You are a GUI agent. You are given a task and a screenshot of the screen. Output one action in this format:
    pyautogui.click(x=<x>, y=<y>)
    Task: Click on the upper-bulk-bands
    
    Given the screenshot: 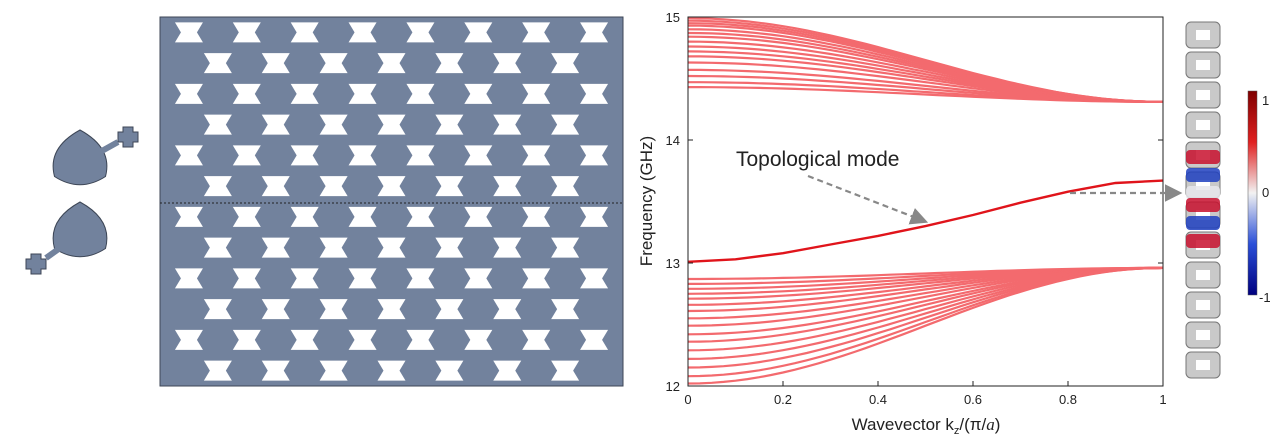 What is the action you would take?
    pyautogui.click(x=925, y=60)
    